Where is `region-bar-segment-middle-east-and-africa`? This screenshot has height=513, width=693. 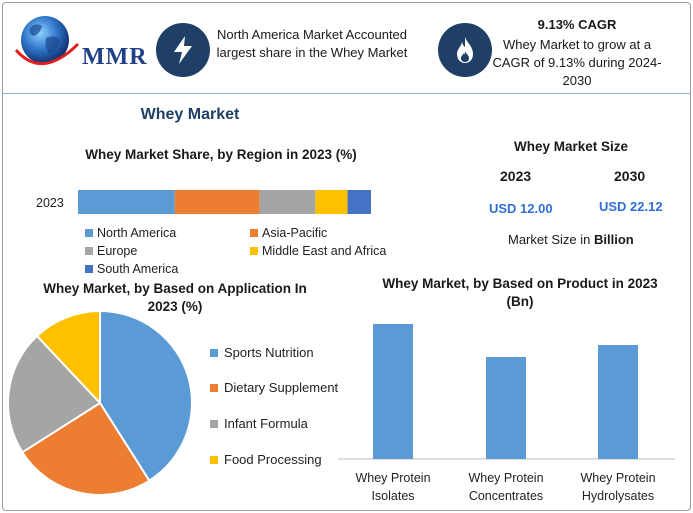
region-bar-segment-middle-east-and-africa is located at coordinates (331, 202).